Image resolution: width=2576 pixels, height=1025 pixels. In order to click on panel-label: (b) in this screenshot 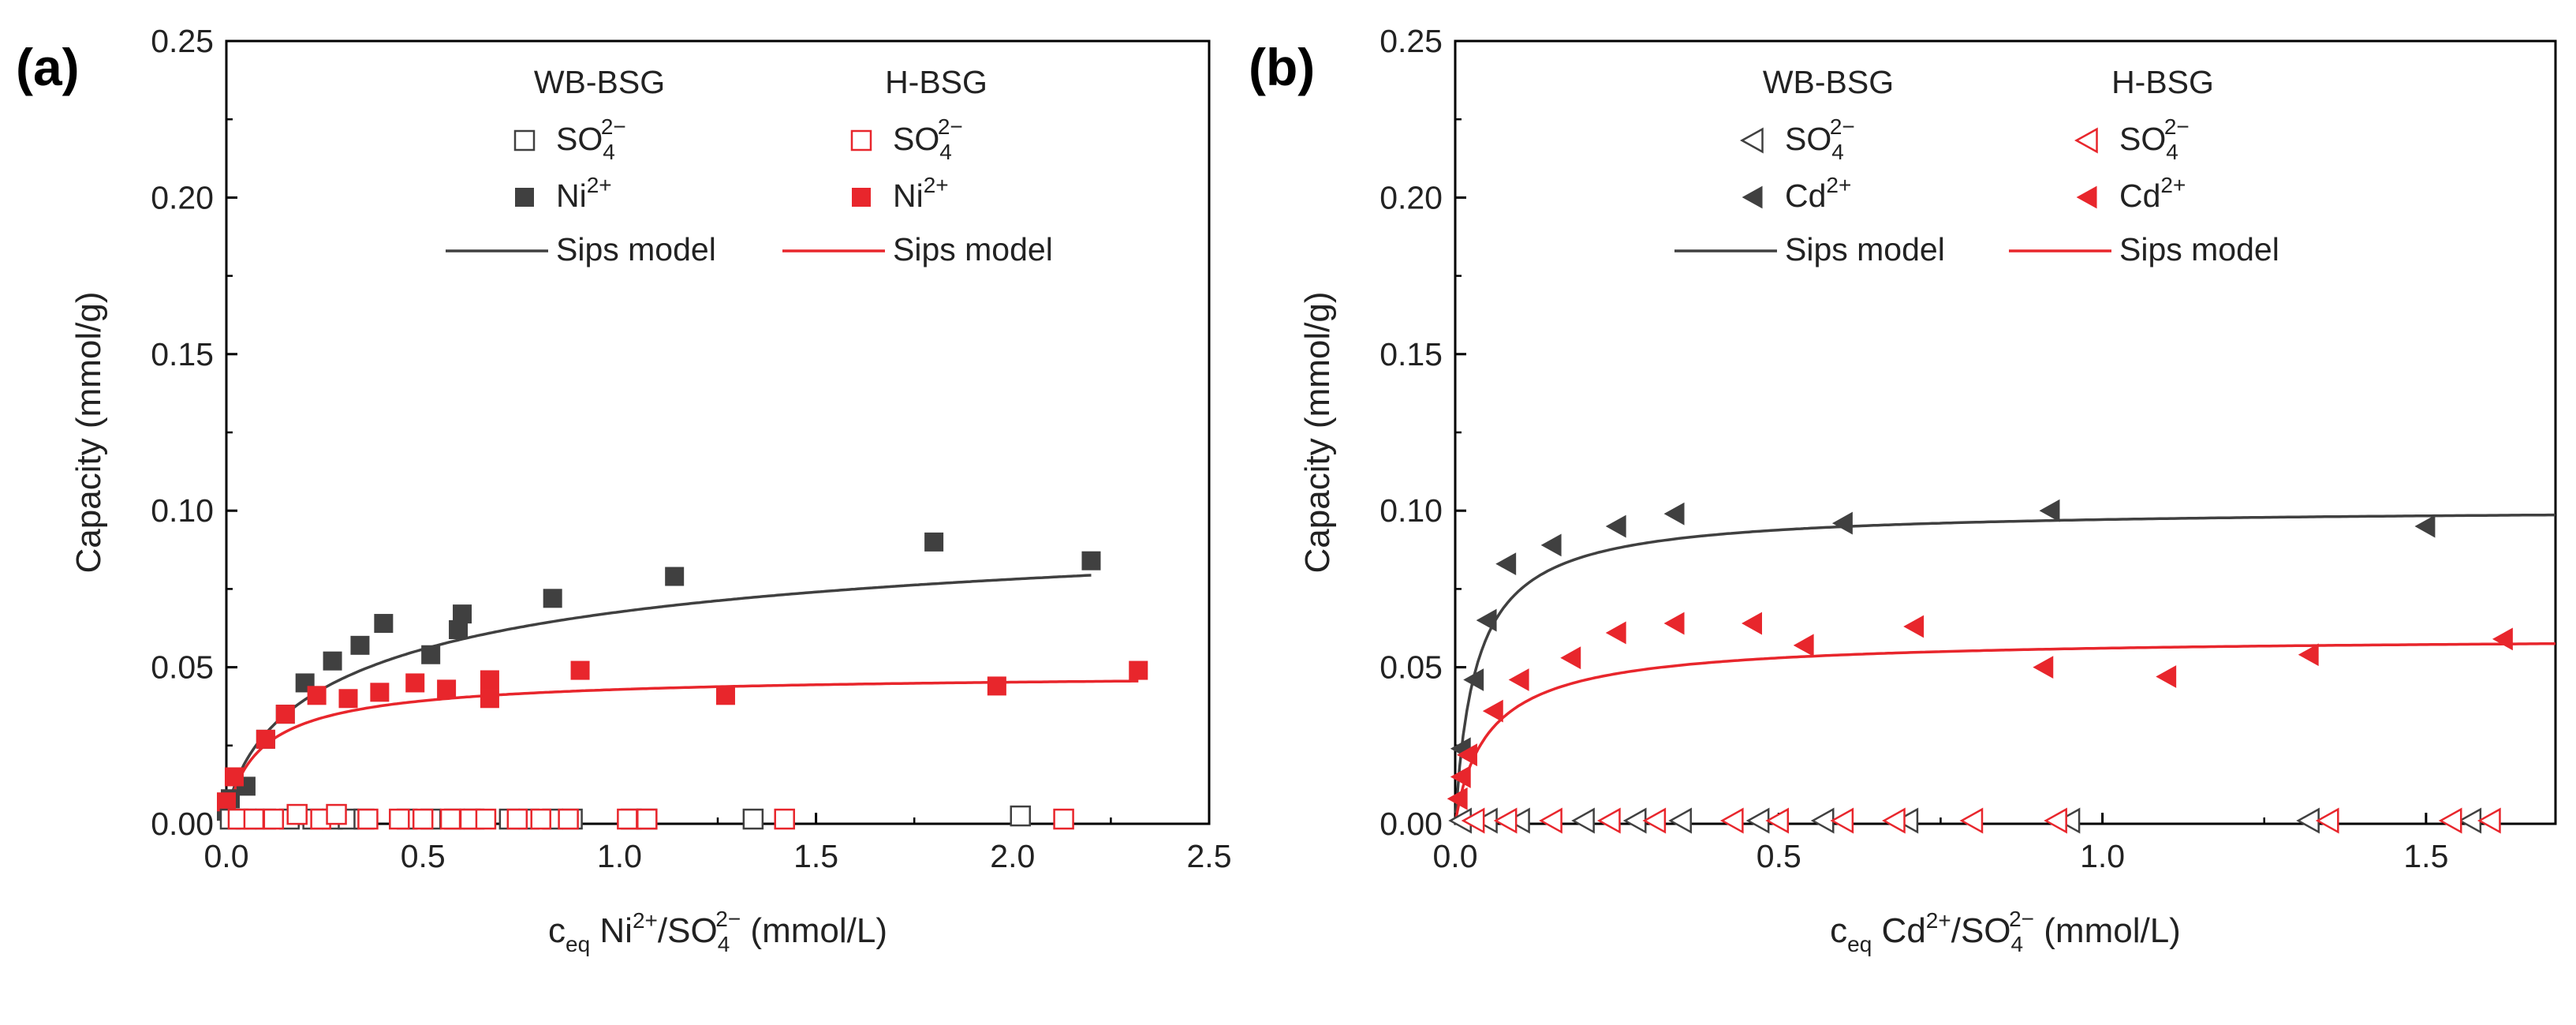, I will do `click(1282, 67)`.